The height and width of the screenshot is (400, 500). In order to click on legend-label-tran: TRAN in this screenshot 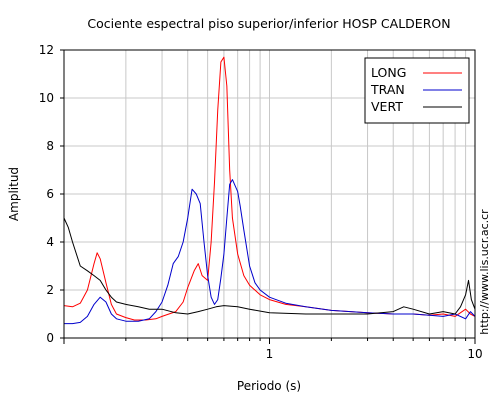, I will do `click(387, 89)`.